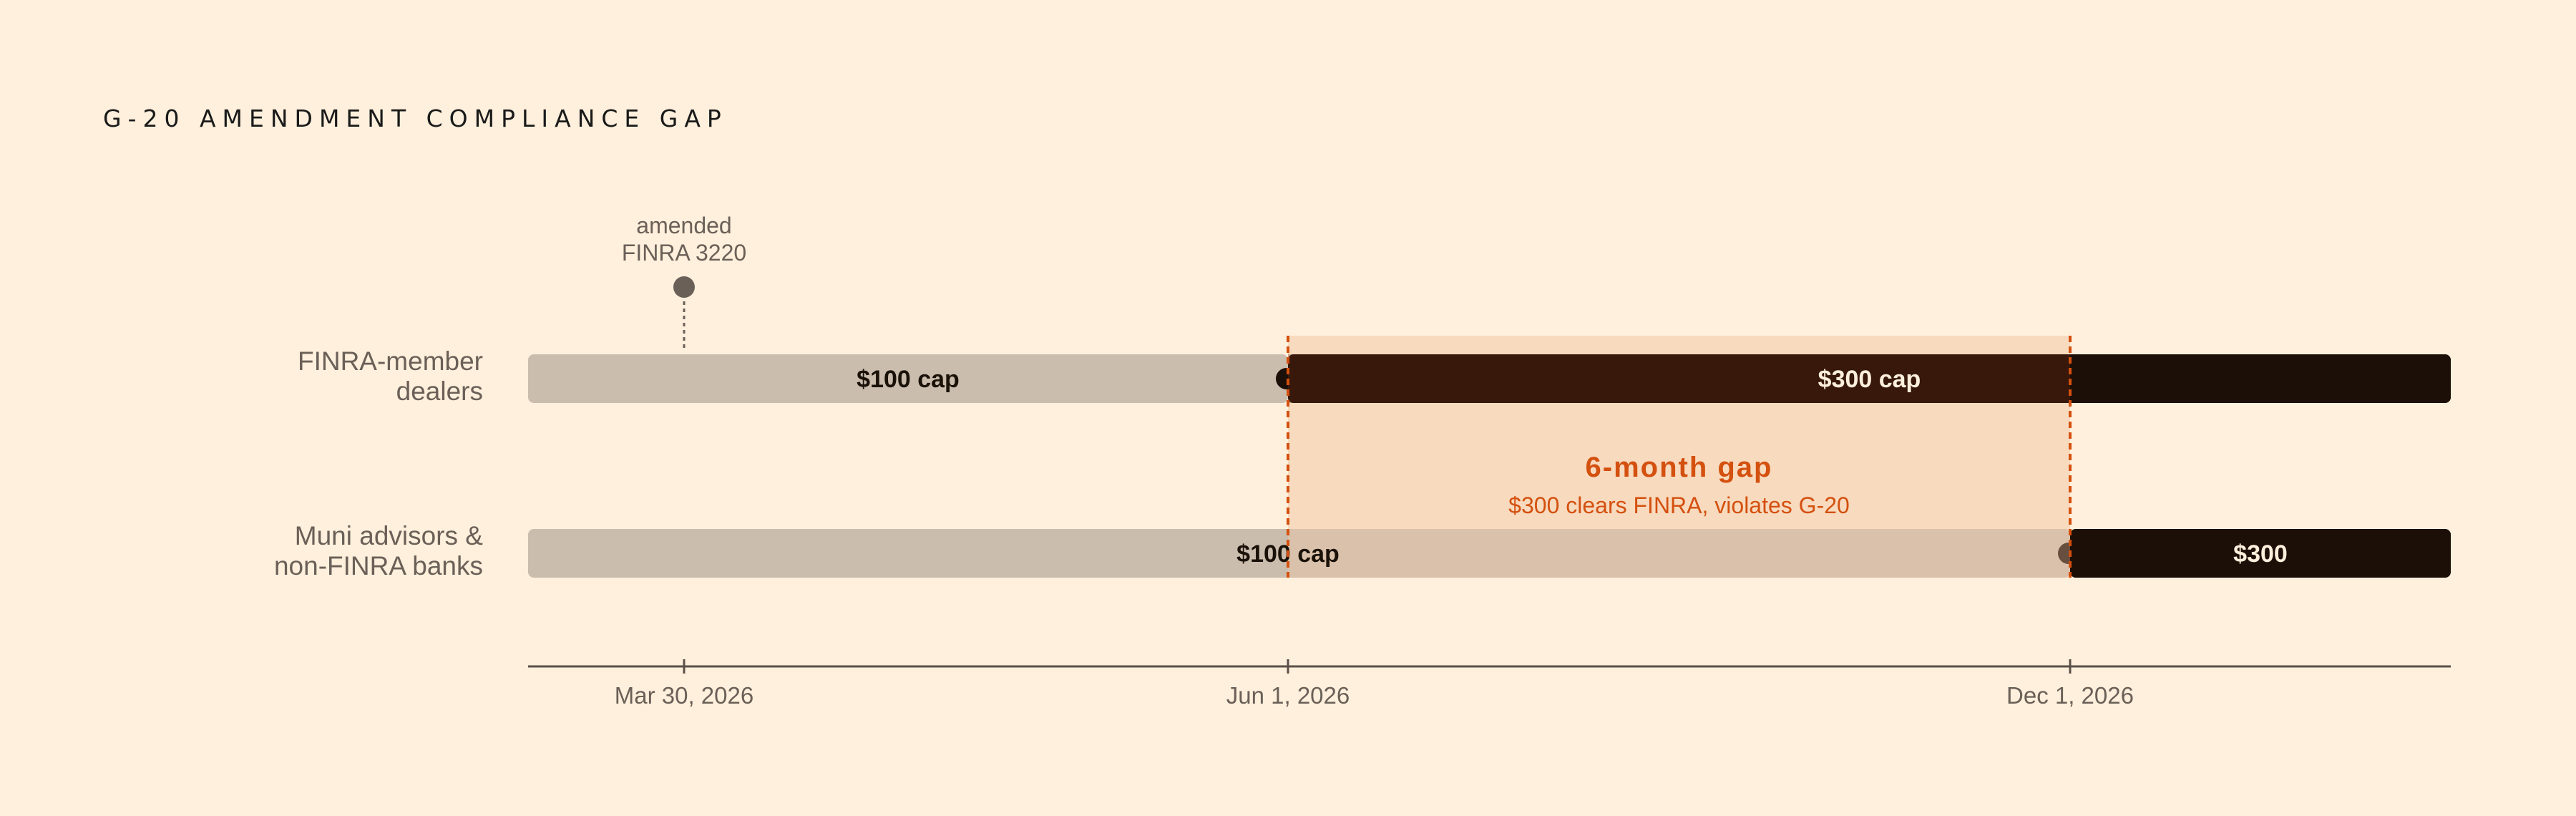 This screenshot has width=2576, height=816. What do you see at coordinates (415, 118) in the screenshot?
I see `chart-title: G-20 AMENDMENT COMPLIANCE GAP` at bounding box center [415, 118].